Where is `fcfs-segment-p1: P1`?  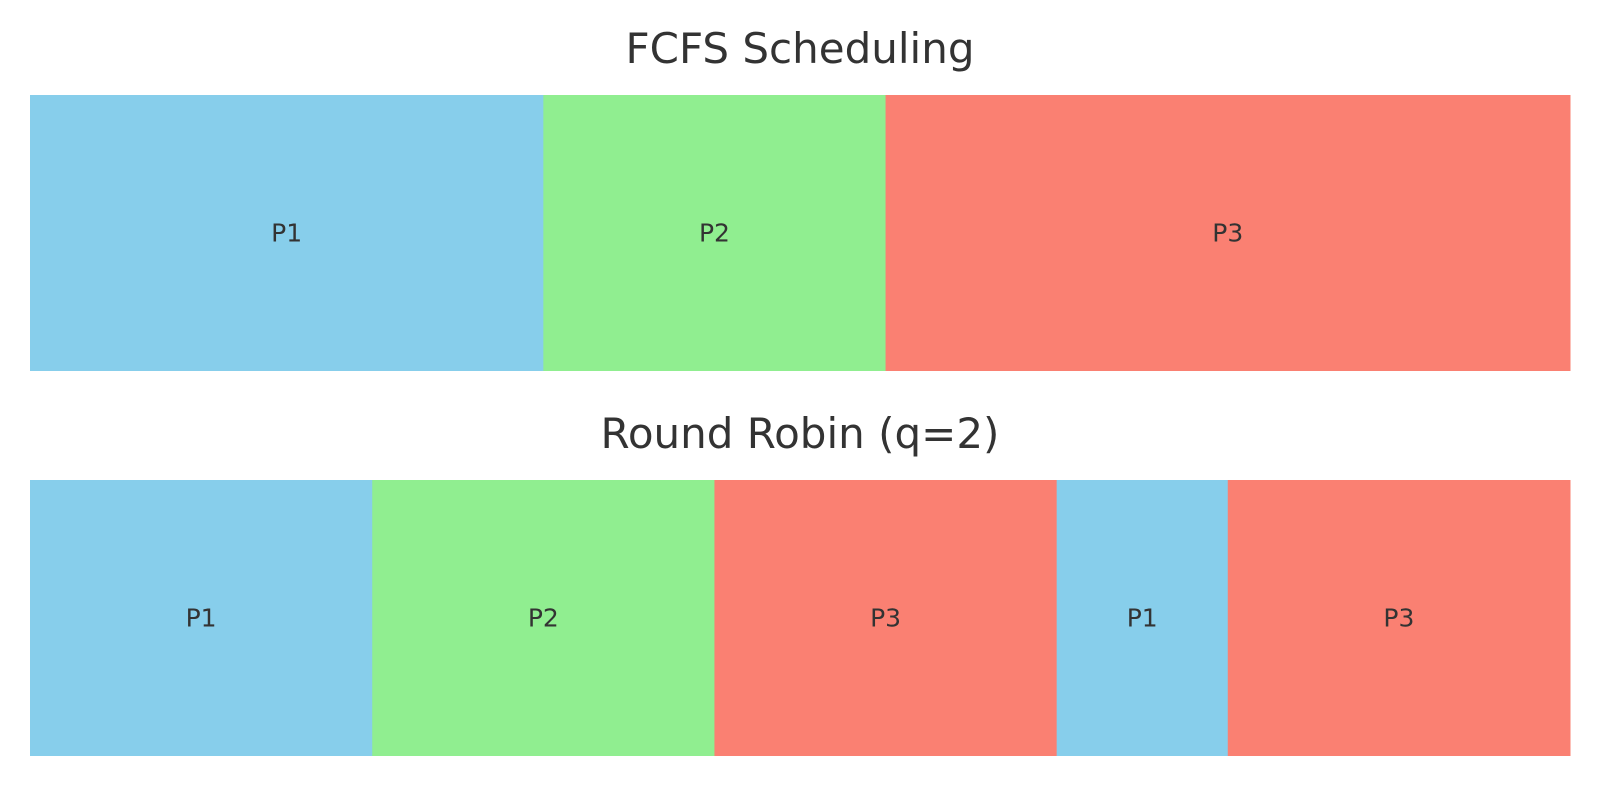
fcfs-segment-p1: P1 is located at coordinates (287, 233).